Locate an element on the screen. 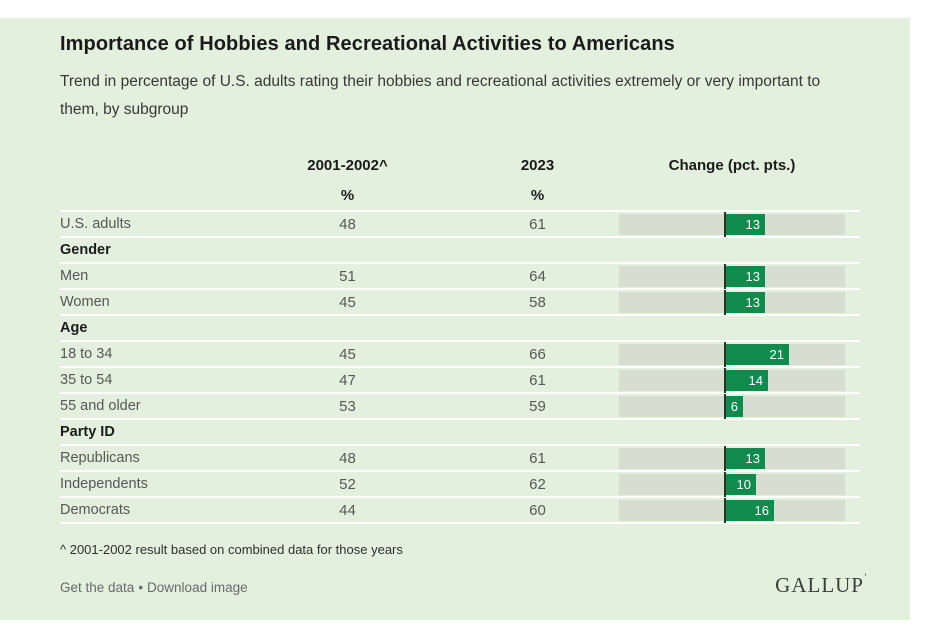 The width and height of the screenshot is (927, 627). row-label: Independents is located at coordinates (104, 484).